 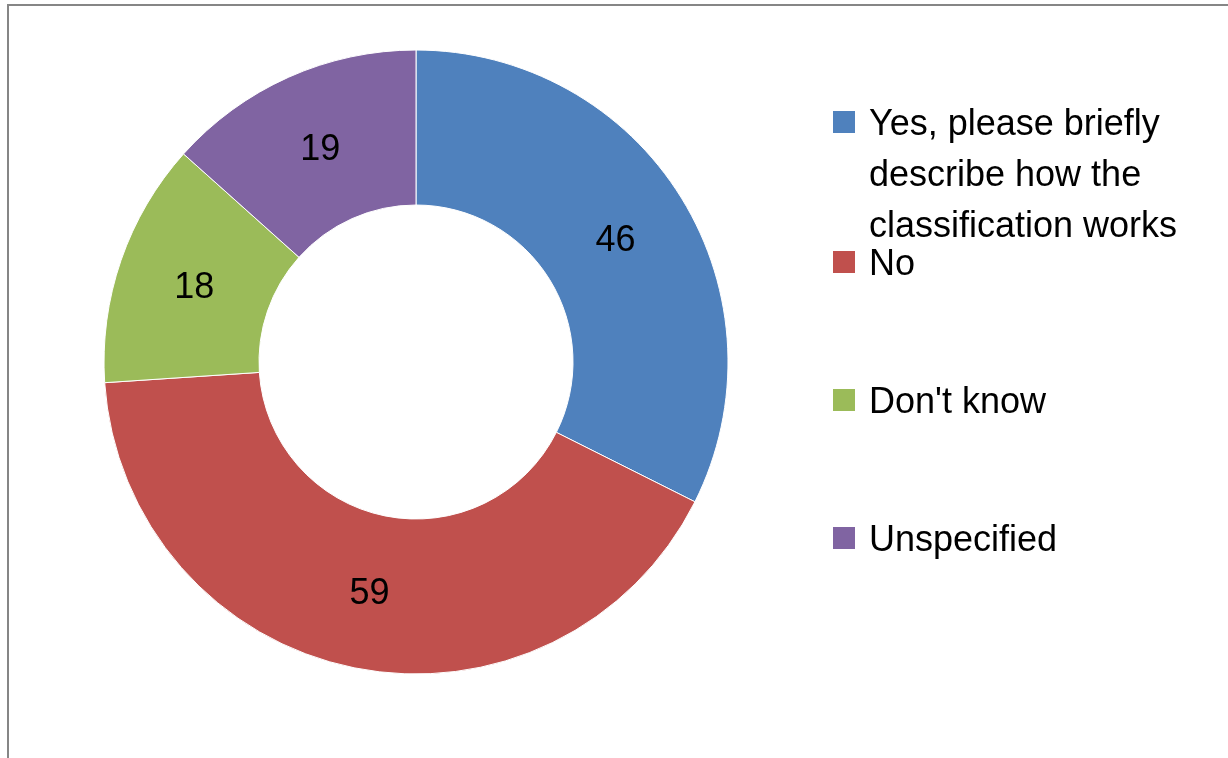 What do you see at coordinates (194, 286) in the screenshot?
I see `data-label: 18` at bounding box center [194, 286].